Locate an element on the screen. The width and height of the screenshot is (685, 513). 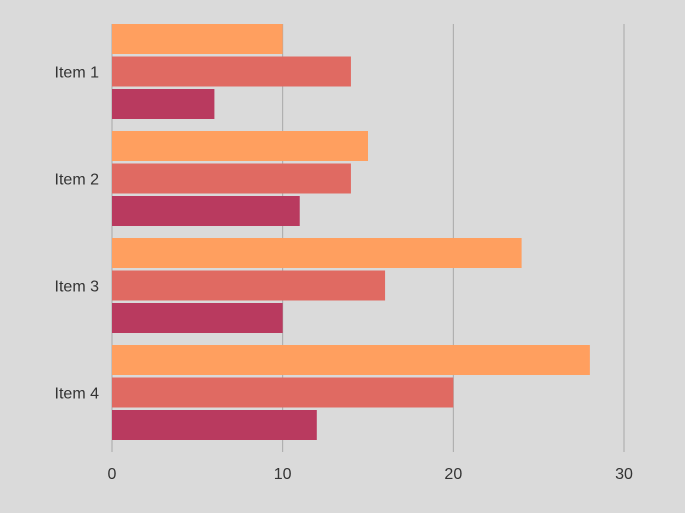
category-label: Item 3 is located at coordinates (77, 287).